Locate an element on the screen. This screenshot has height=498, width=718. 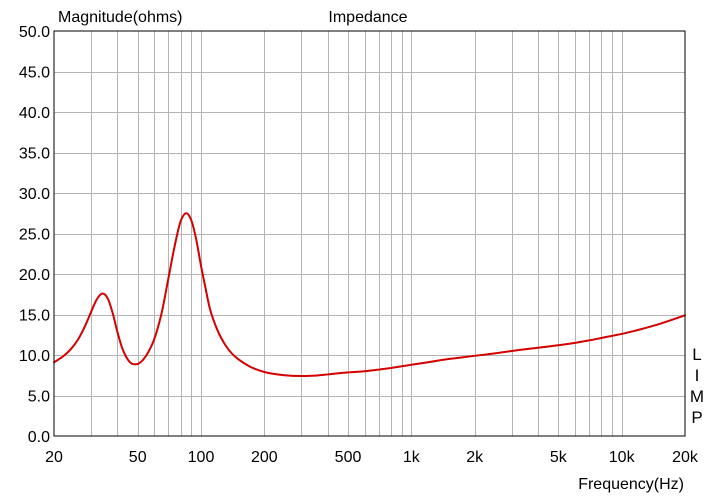
y-tick-label: 5.0 is located at coordinates (39, 397).